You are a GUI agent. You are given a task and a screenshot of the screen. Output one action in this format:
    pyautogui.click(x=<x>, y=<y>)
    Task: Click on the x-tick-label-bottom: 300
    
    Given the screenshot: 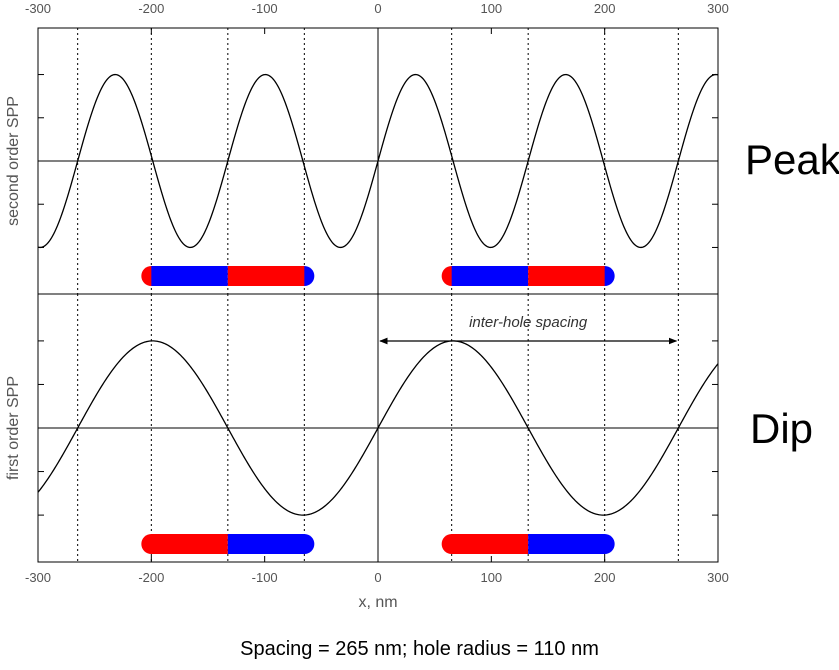 What is the action you would take?
    pyautogui.click(x=718, y=577)
    